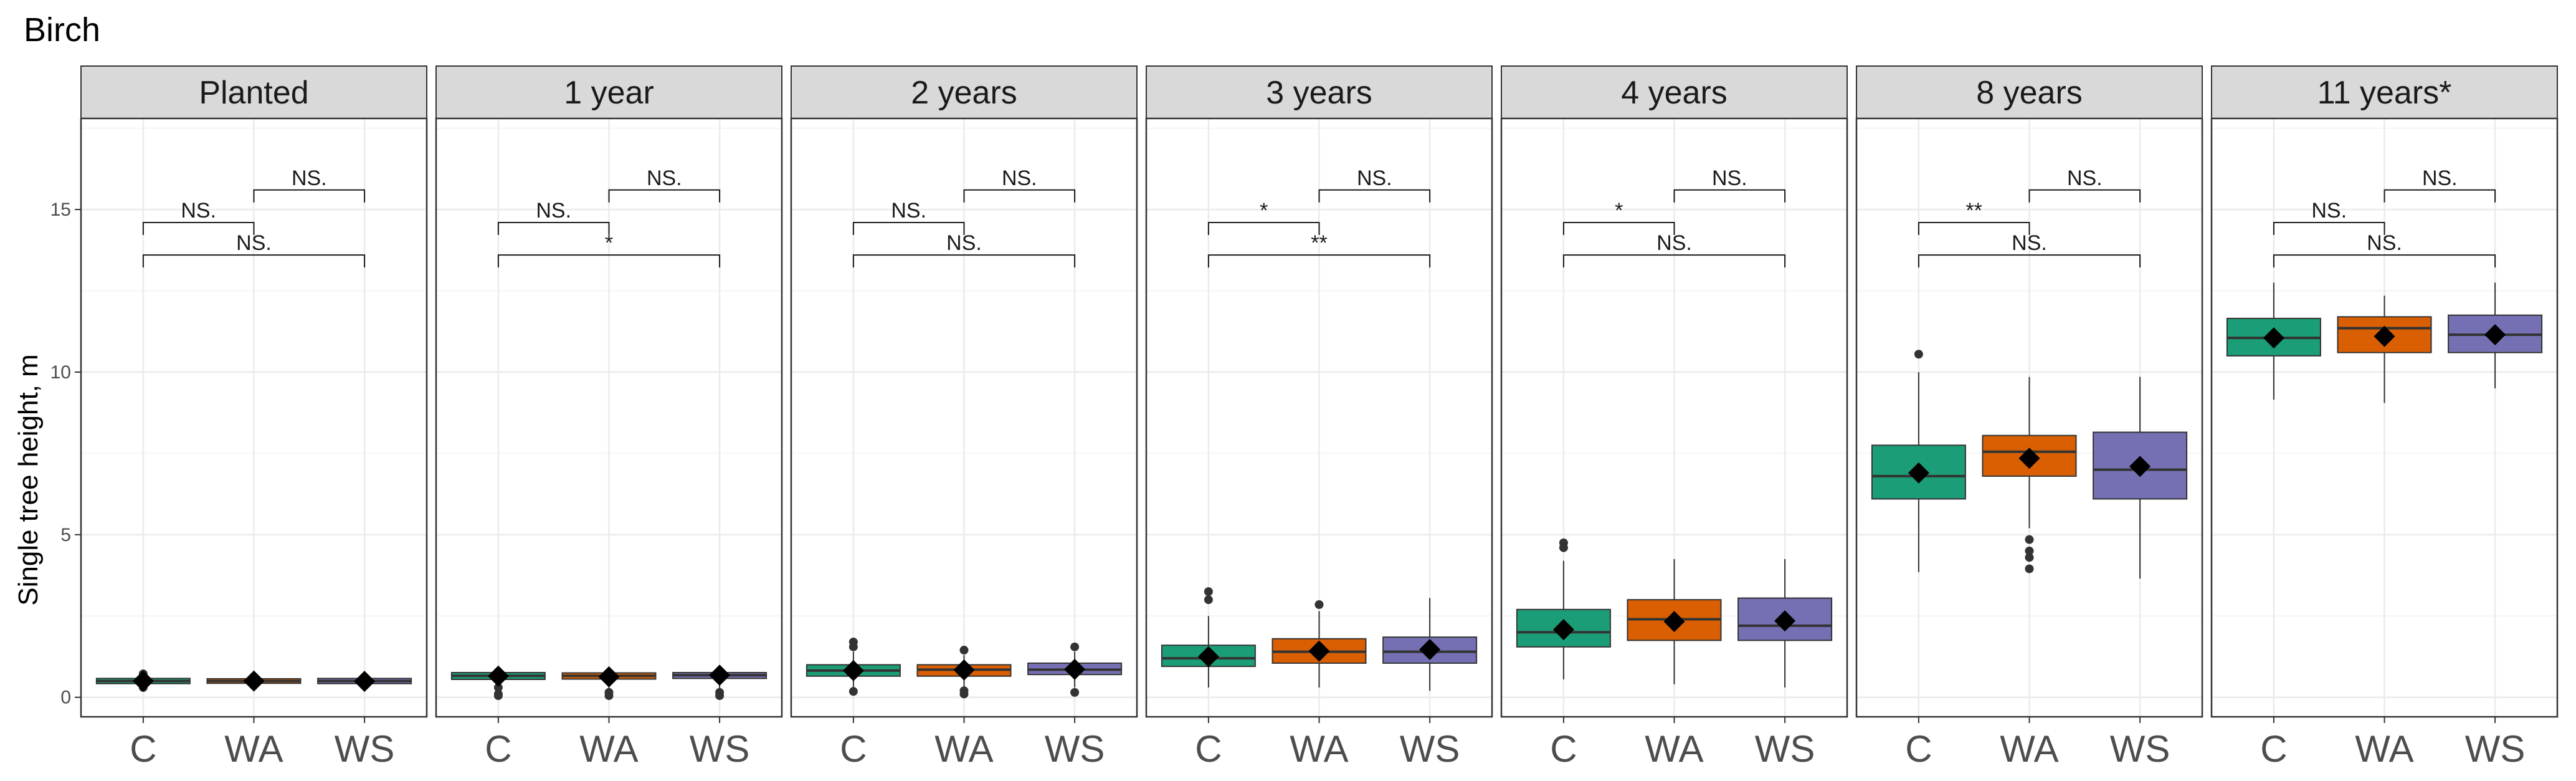 Image resolution: width=2576 pixels, height=781 pixels. I want to click on y-tick-label: 0, so click(65, 698).